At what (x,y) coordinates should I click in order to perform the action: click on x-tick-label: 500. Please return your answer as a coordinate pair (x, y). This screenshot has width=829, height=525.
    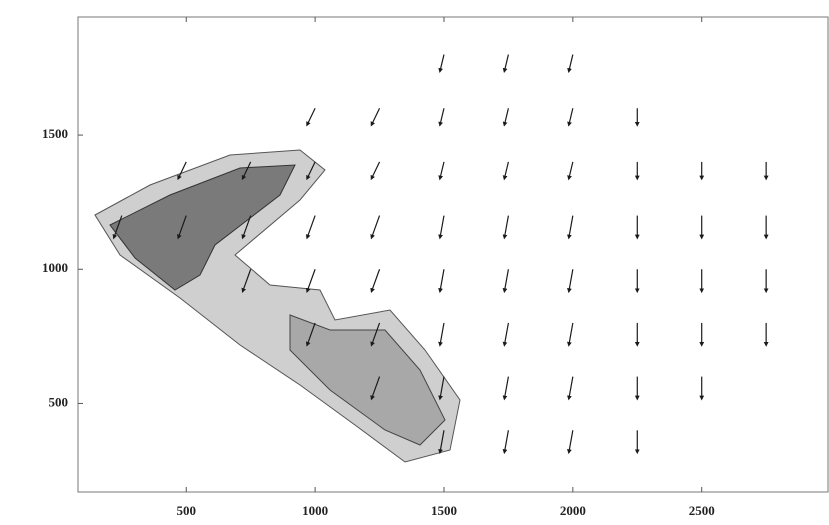
    Looking at the image, I should click on (186, 510).